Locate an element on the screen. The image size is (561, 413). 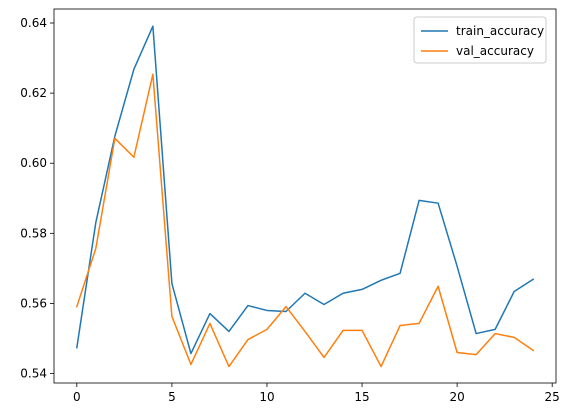
y-tick-label: 0.58 is located at coordinates (33, 233).